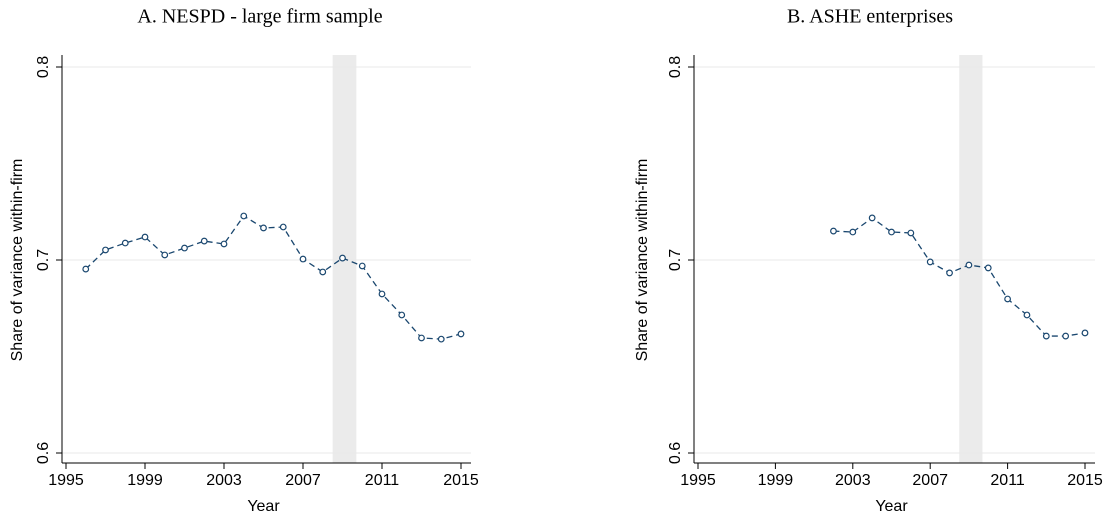  Describe the element at coordinates (971, 259) in the screenshot. I see `shaded-span` at that location.